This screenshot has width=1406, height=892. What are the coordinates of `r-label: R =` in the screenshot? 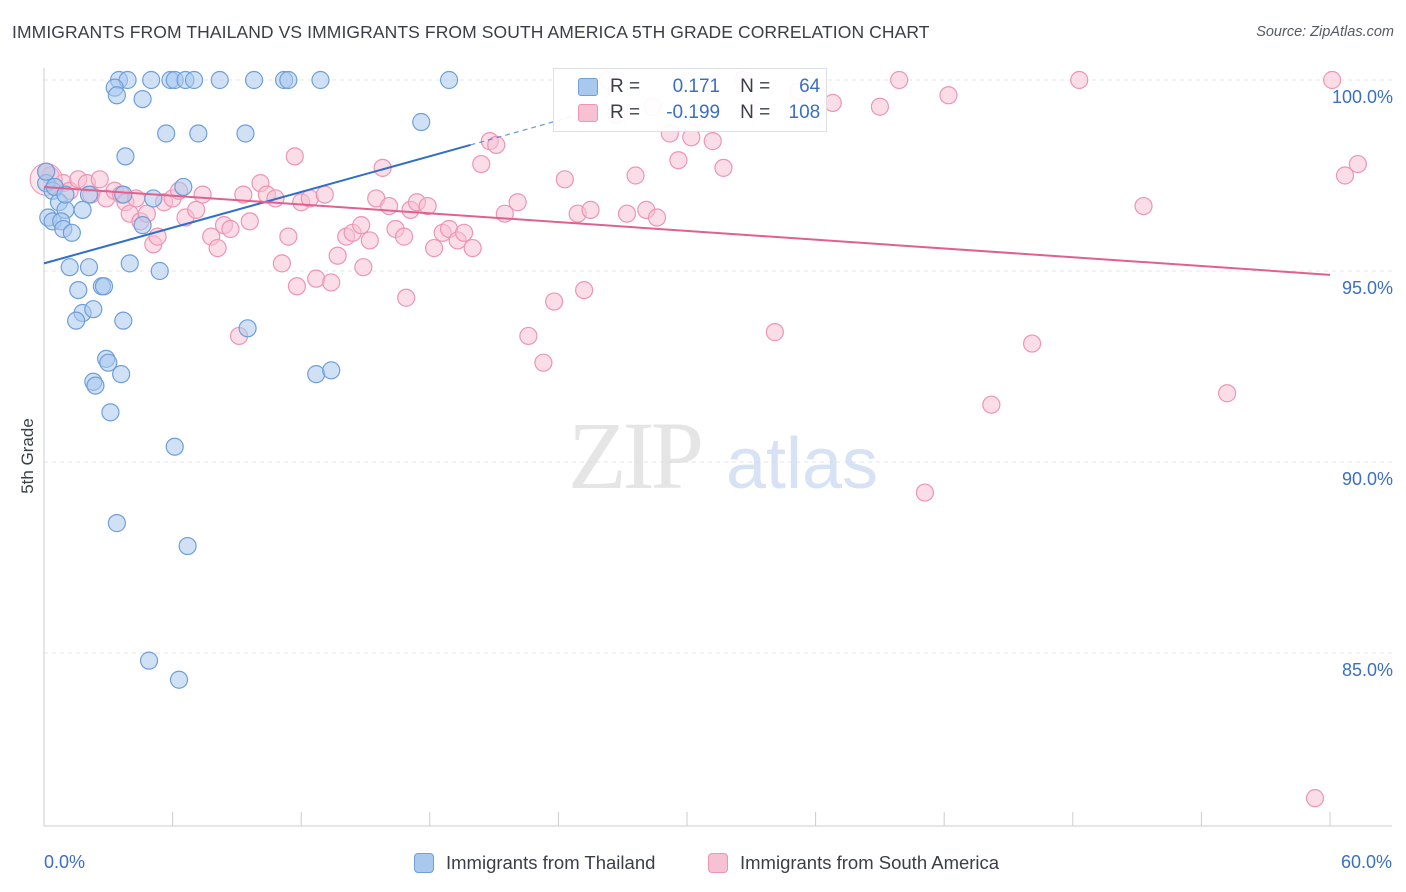 It's located at (625, 86).